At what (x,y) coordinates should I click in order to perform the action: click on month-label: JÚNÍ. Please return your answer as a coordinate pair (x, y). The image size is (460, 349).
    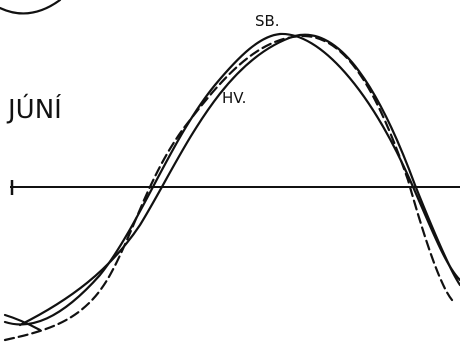
    Looking at the image, I should click on (34, 109).